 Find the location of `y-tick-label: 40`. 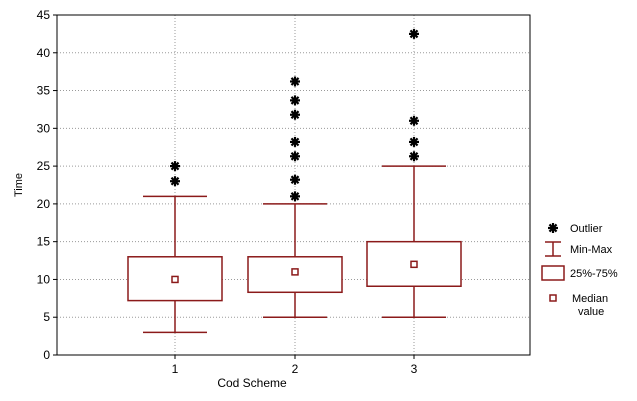

y-tick-label: 40 is located at coordinates (44, 53).